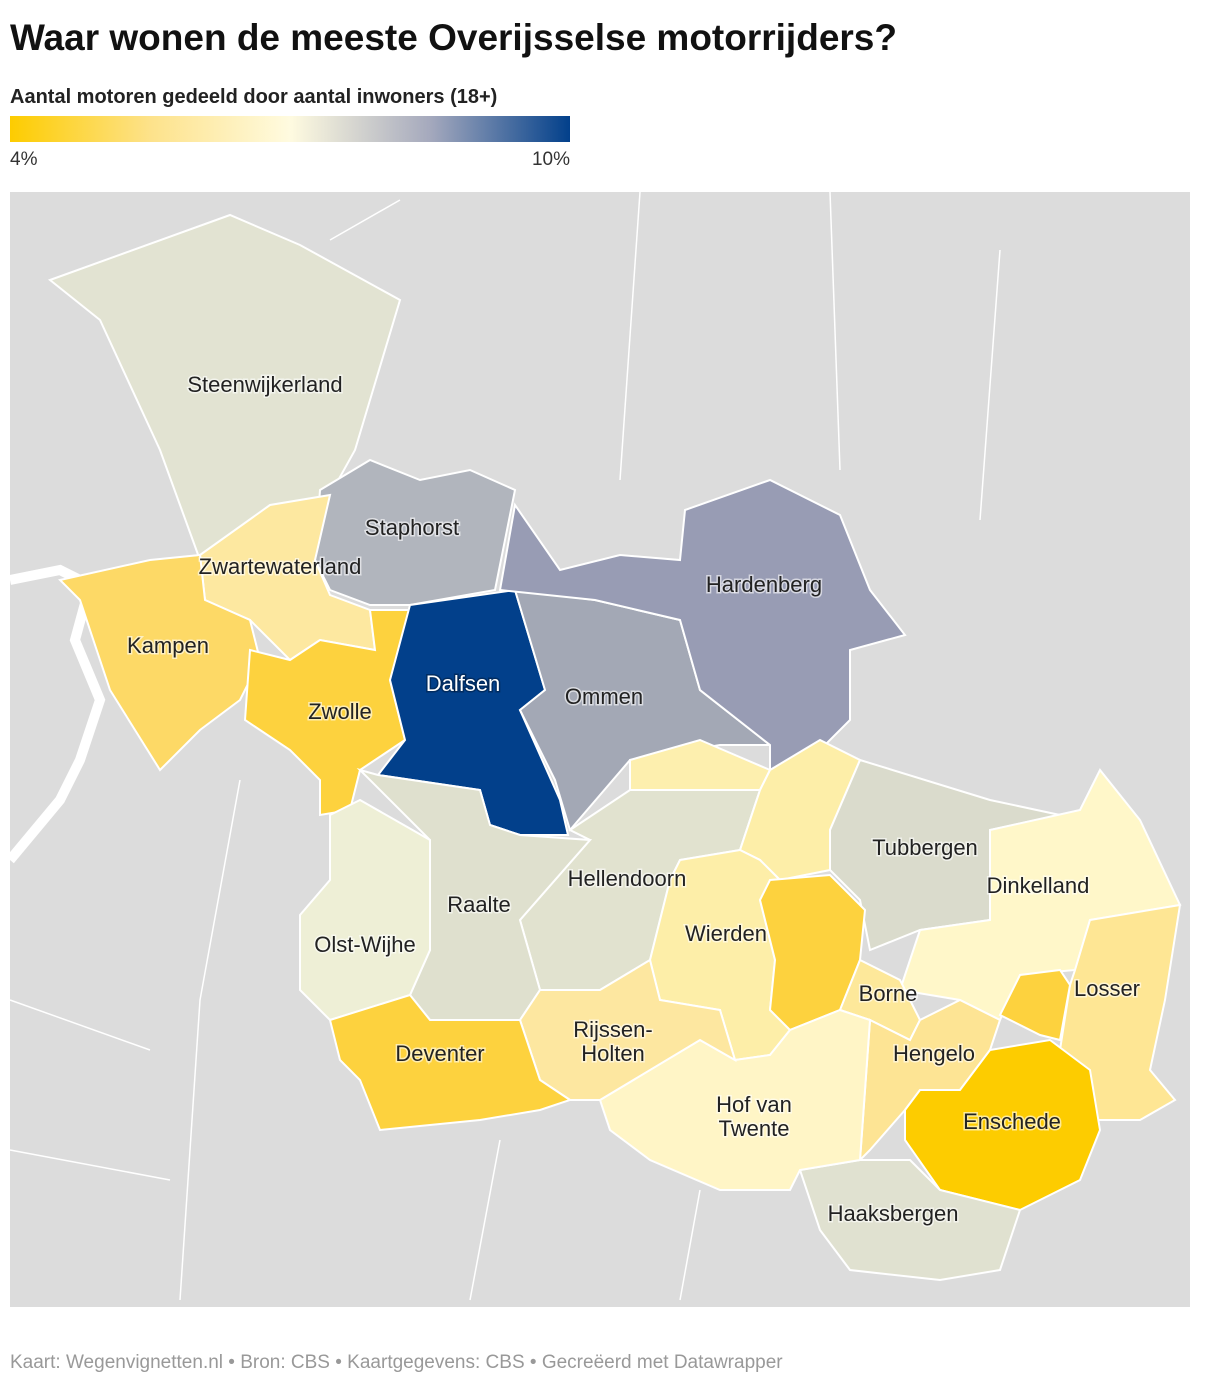  I want to click on legend-label: 4%, so click(24, 159).